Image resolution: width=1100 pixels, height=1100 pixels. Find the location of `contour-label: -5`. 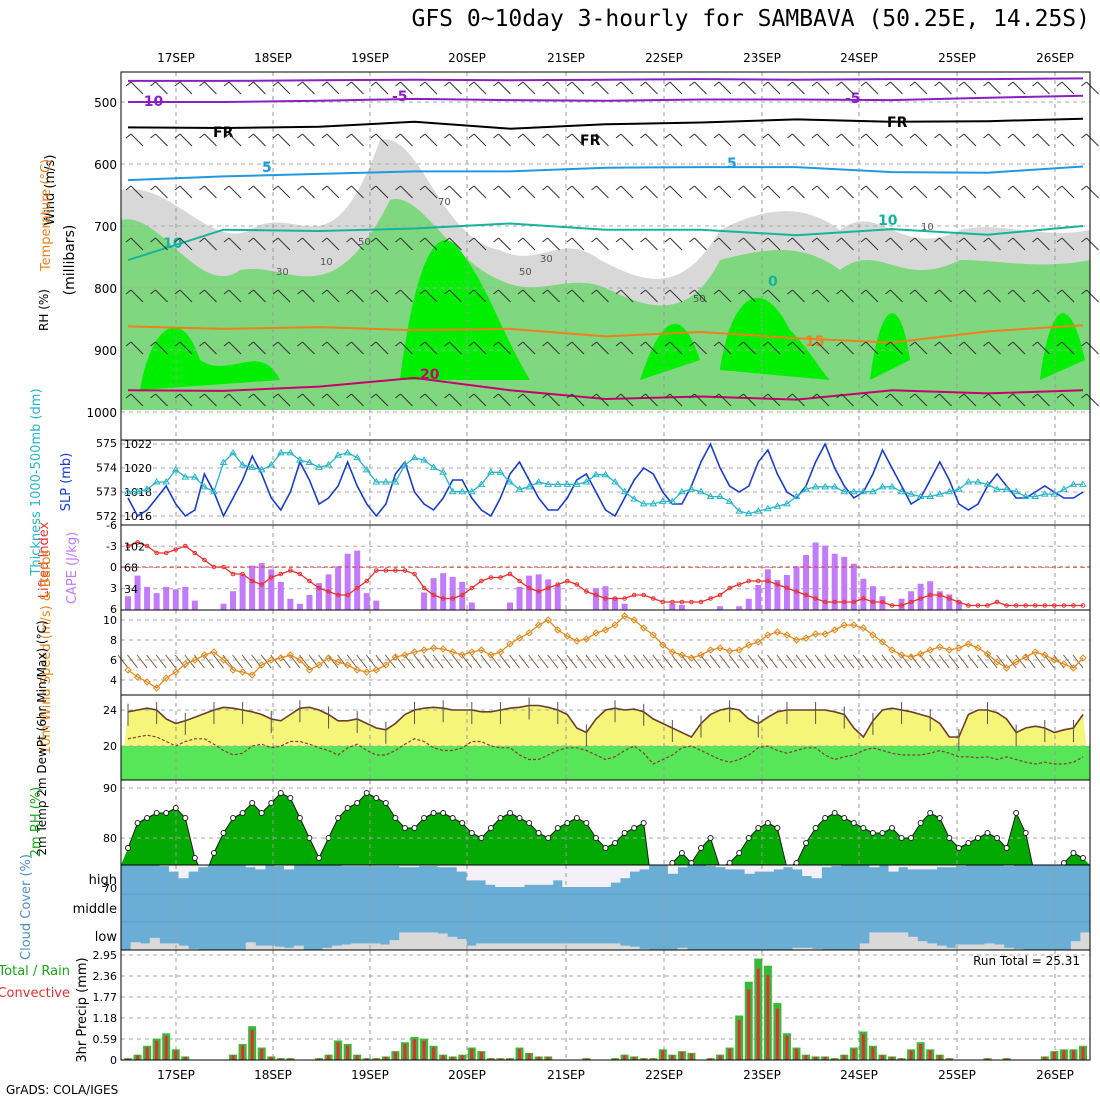

contour-label: -5 is located at coordinates (853, 99).